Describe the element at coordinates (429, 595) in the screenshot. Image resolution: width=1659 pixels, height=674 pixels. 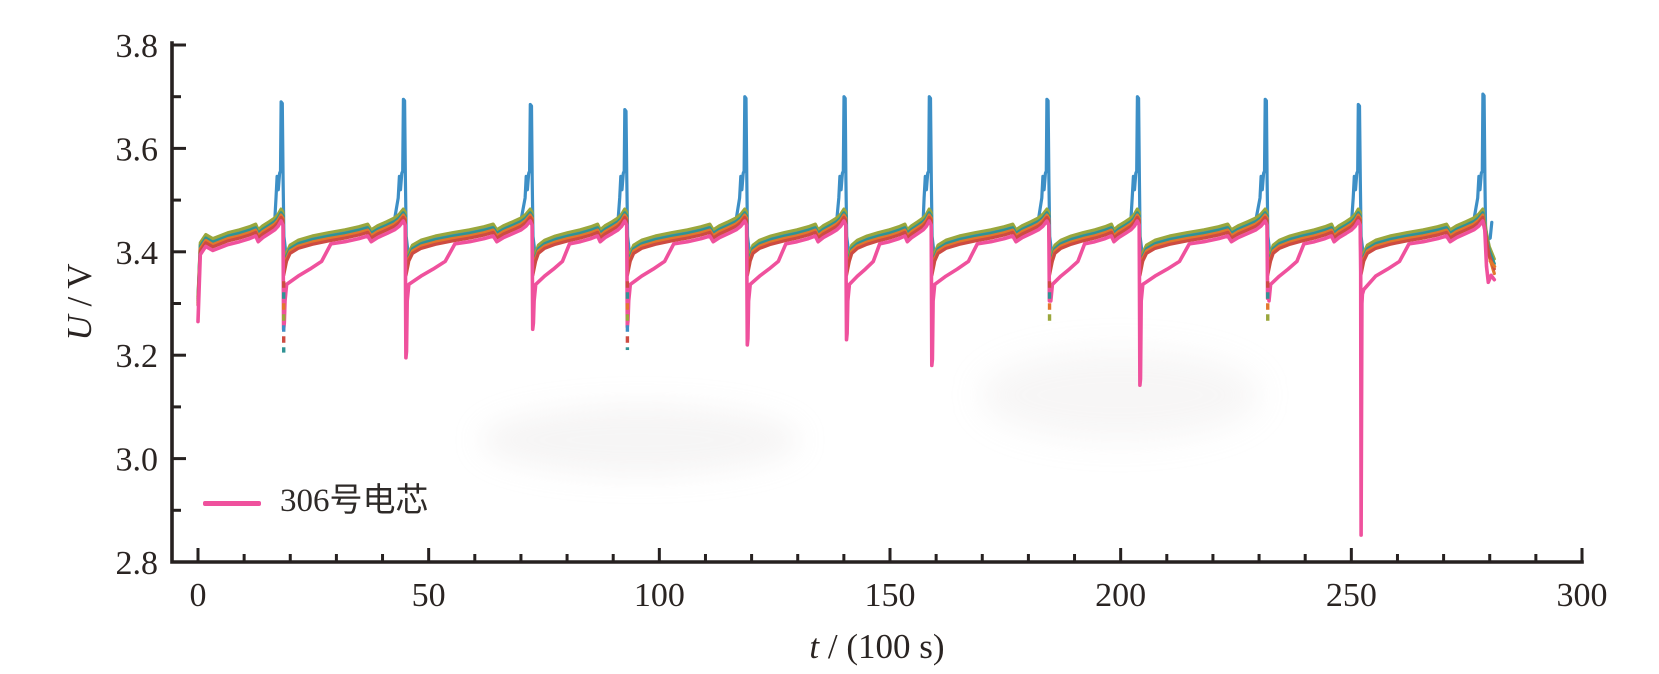
I see `x-tick-label: 50` at that location.